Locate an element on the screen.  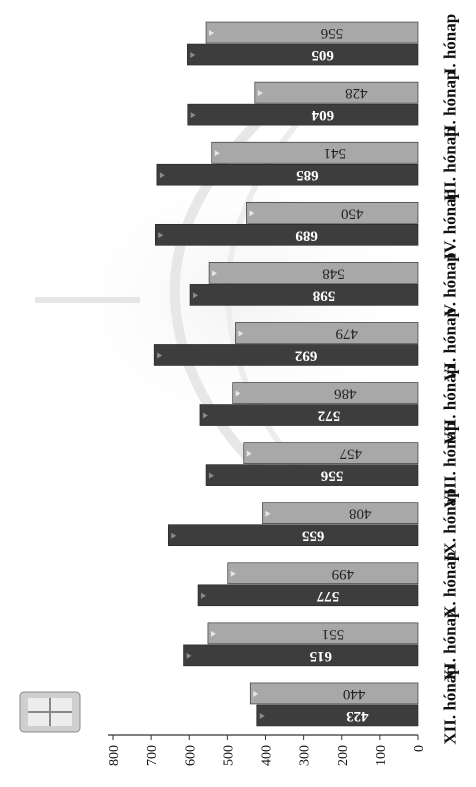
category-label: VIII. hónap is located at coordinates (450, 465).